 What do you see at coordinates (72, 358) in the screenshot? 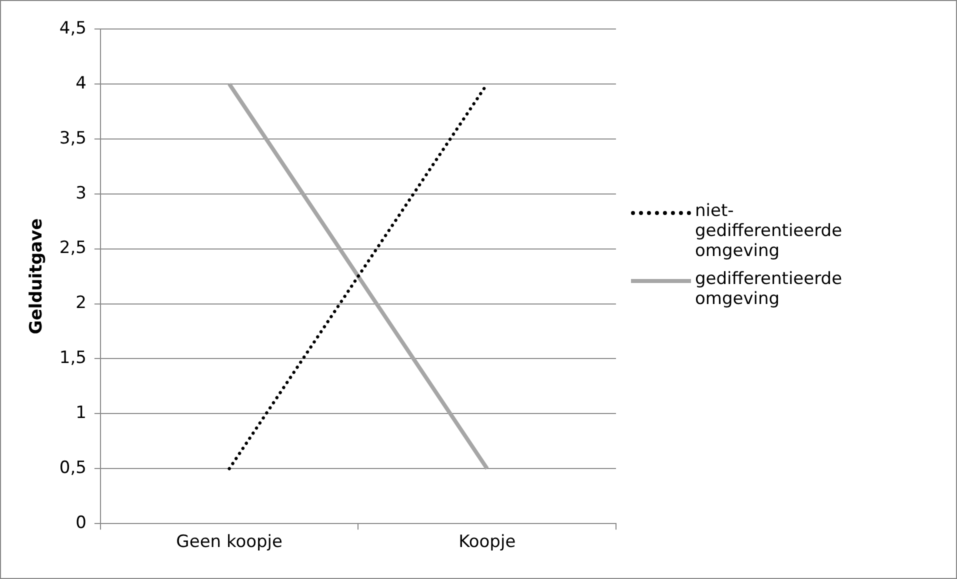
I see `y-tick-label: 1,5` at bounding box center [72, 358].